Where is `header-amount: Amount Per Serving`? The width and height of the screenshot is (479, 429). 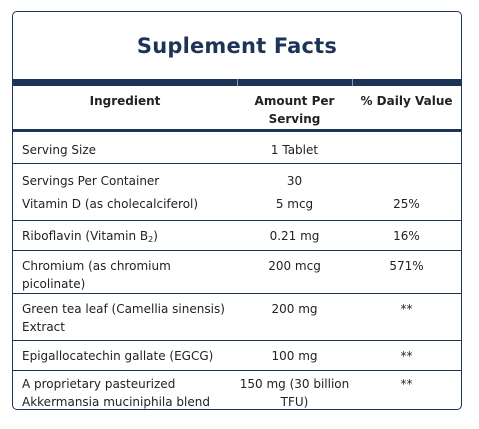
header-amount: Amount Per Serving is located at coordinates (294, 110).